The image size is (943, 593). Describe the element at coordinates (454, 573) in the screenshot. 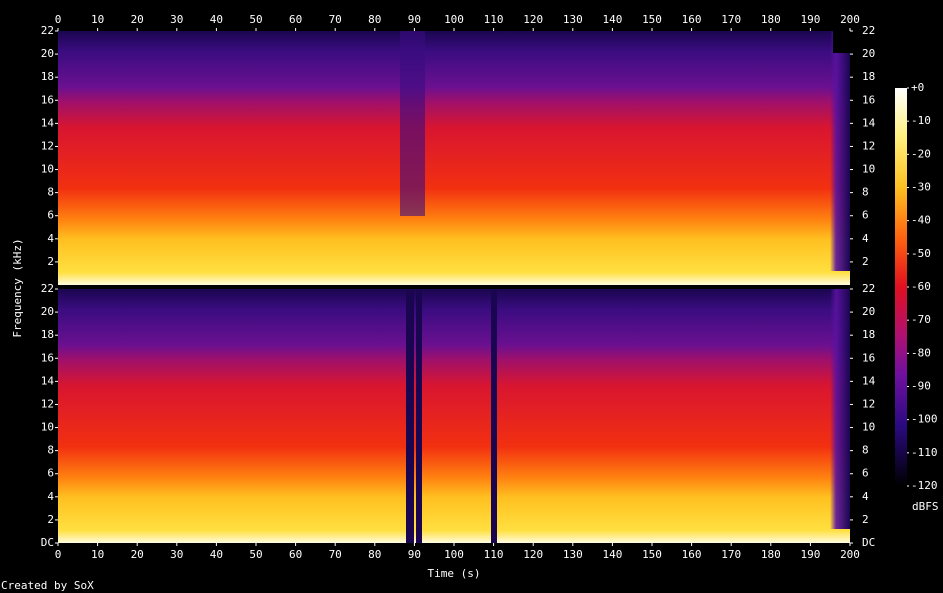

I see `x-axis-label: Time (s)` at that location.